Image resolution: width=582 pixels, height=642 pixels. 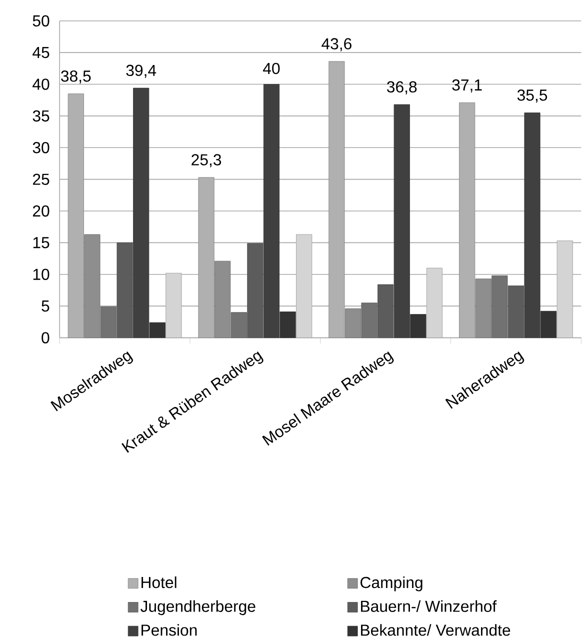 I want to click on data-label: 36,8, so click(x=402, y=87).